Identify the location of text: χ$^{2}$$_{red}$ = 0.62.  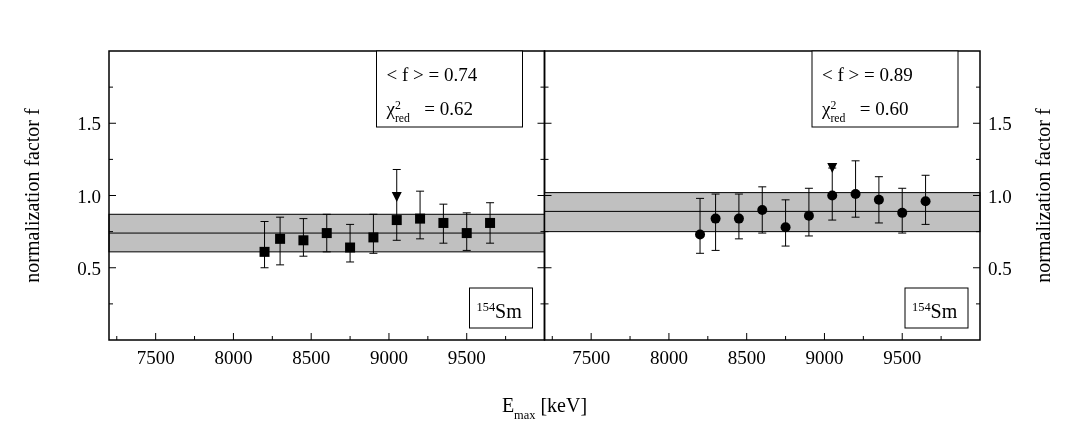
(429, 111).